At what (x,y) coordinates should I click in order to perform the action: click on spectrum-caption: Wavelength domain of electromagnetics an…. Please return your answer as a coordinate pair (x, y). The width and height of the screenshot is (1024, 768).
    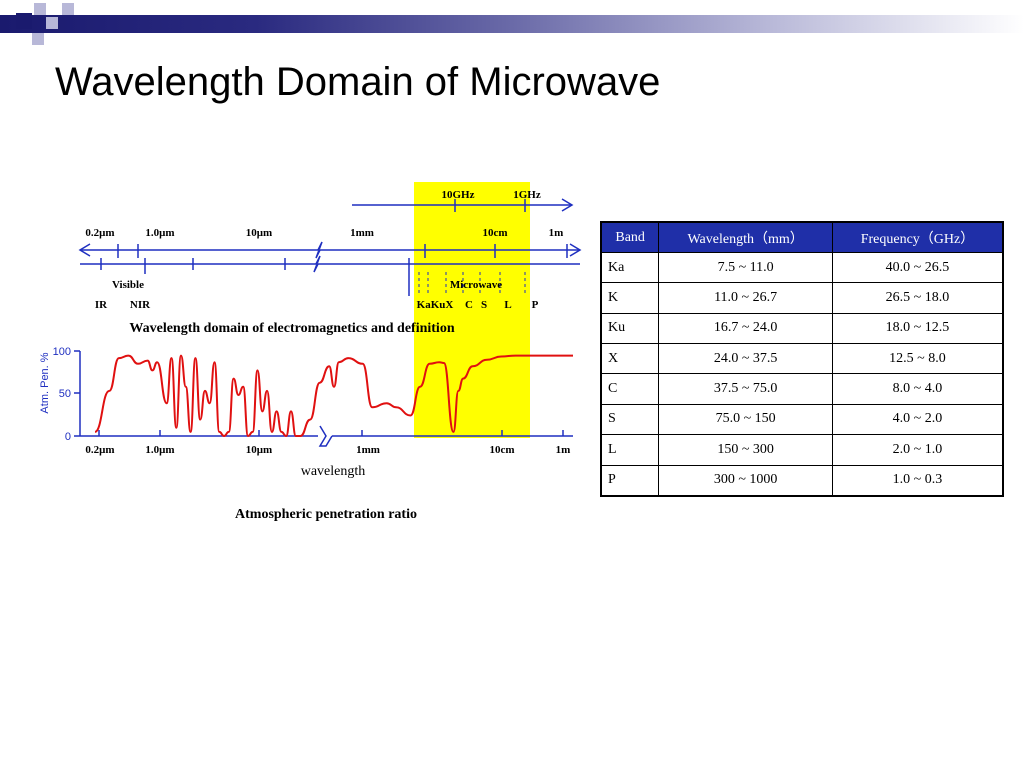
    Looking at the image, I should click on (291, 328).